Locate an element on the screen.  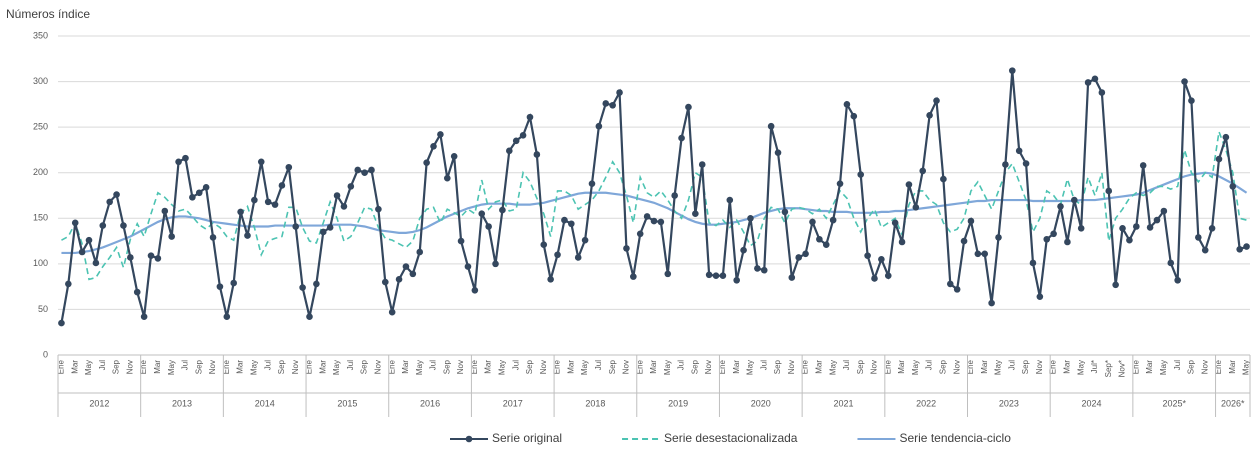
year-label: 2013 is located at coordinates (182, 403).